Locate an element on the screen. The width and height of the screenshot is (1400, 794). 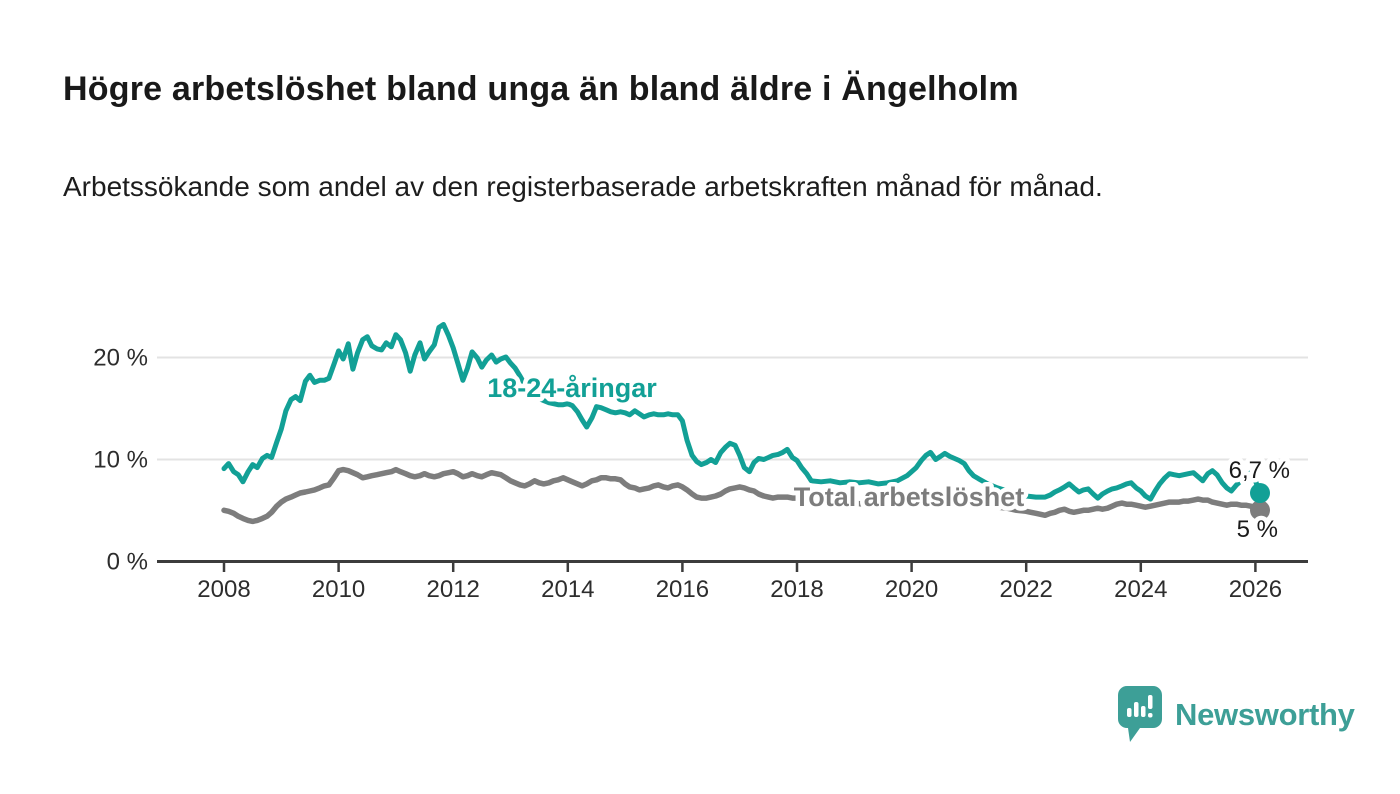
x-tick-label-2016: 2016 is located at coordinates (682, 589).